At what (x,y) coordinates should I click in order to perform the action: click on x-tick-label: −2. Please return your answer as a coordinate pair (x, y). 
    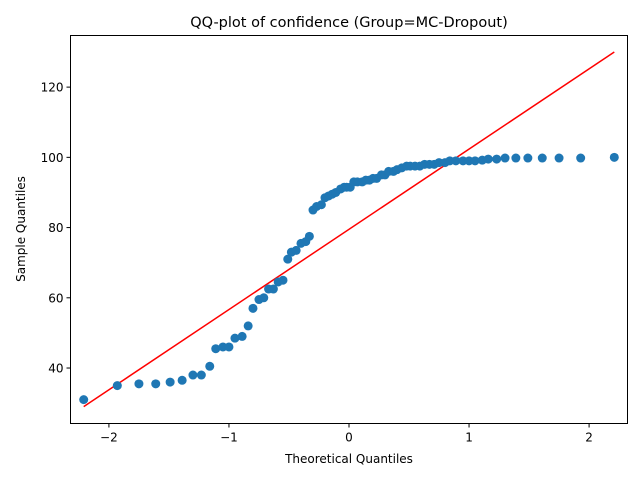
    Looking at the image, I should click on (109, 438).